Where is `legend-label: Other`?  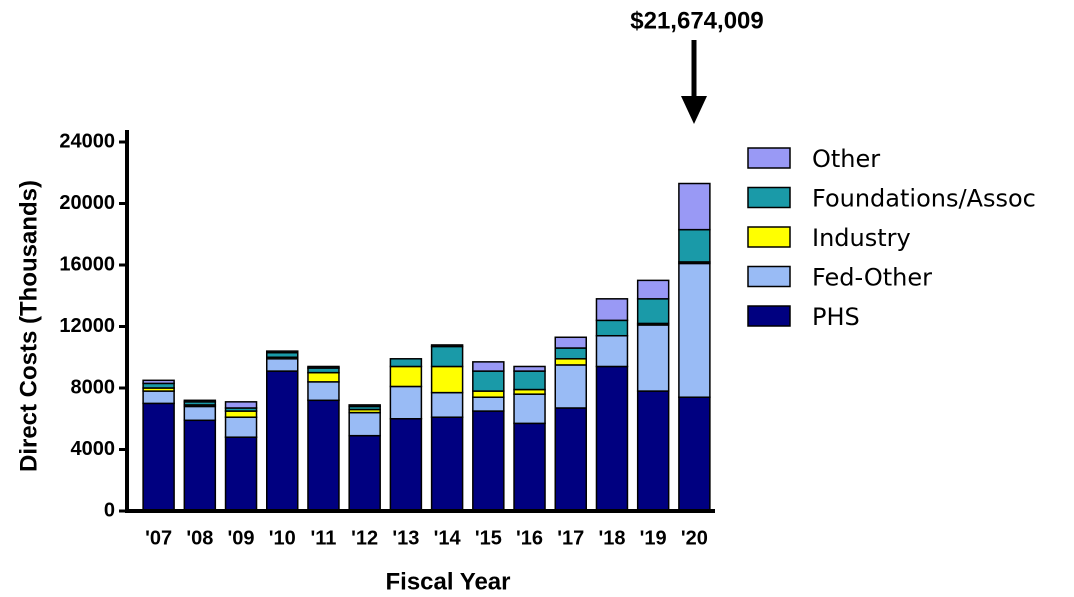 legend-label: Other is located at coordinates (846, 159).